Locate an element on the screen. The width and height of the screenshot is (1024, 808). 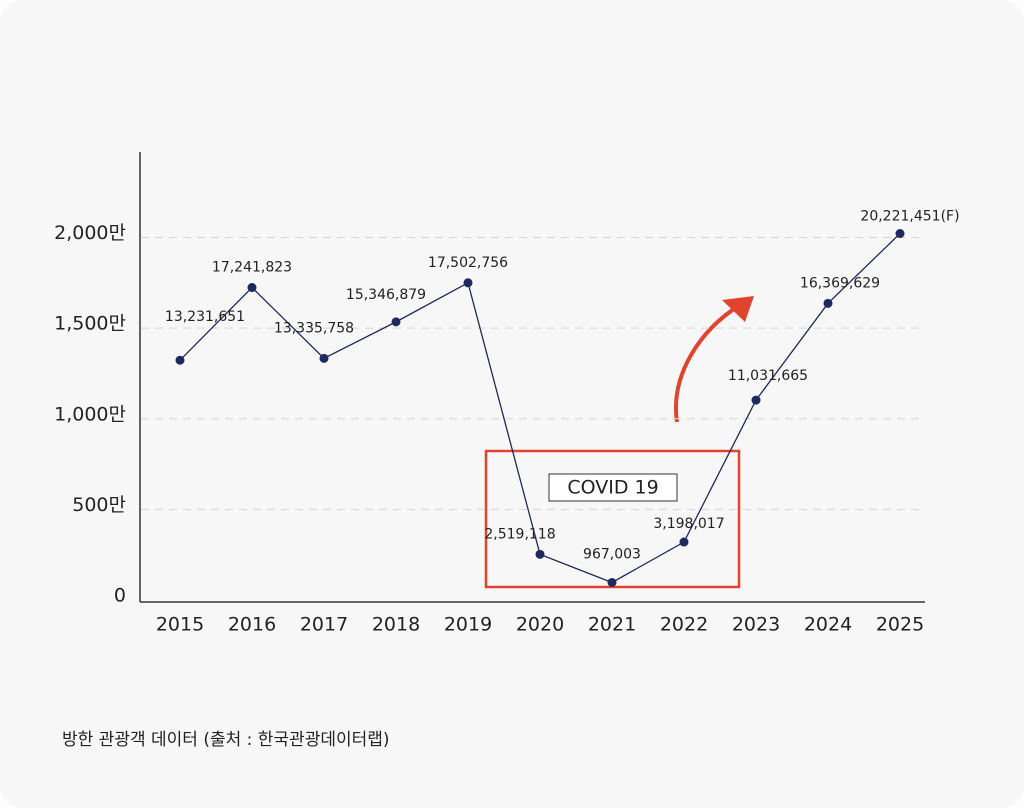
value-label: 13,335,758 is located at coordinates (314, 328).